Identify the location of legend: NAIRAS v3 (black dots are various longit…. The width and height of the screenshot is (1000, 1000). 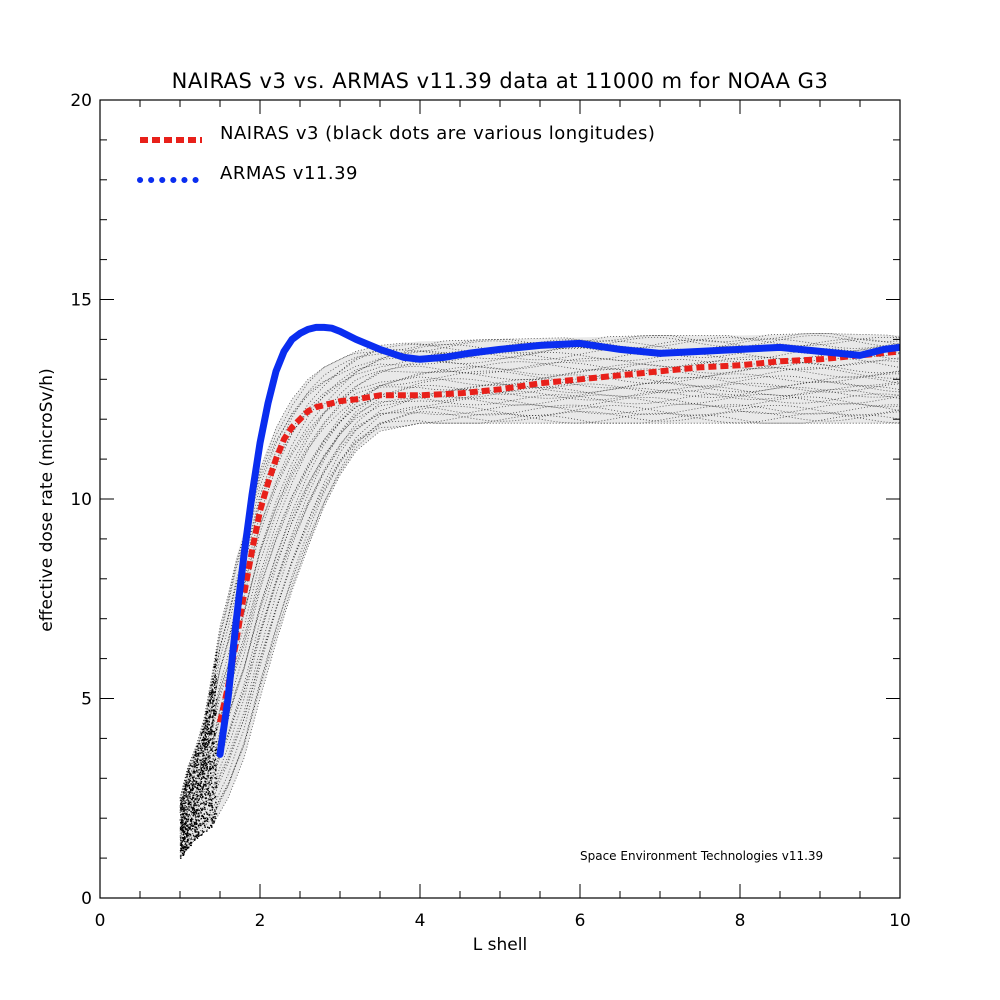
(396, 153).